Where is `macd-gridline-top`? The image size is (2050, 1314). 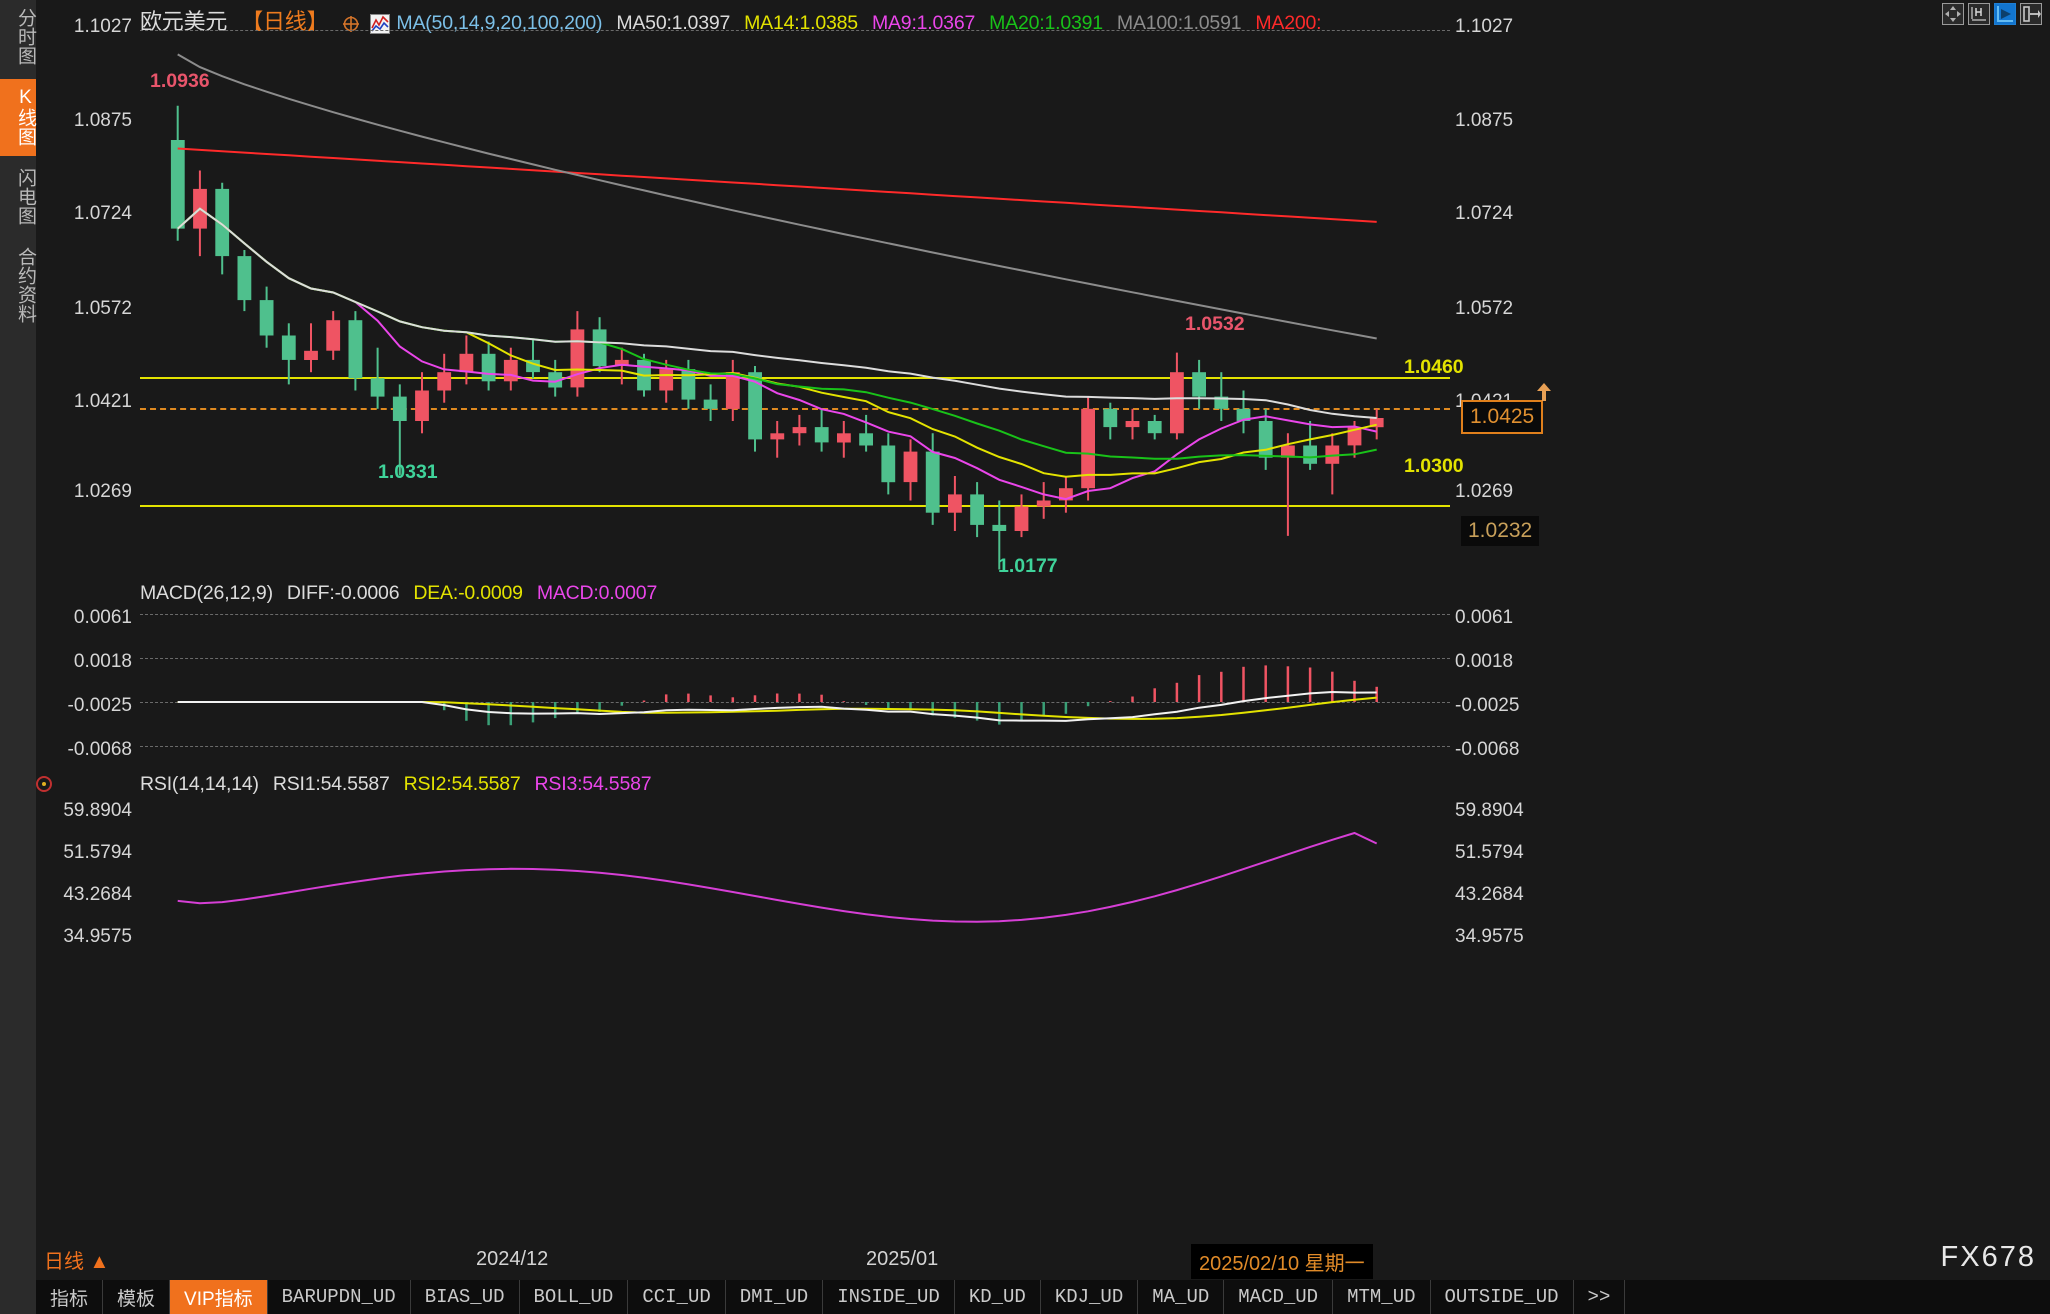
macd-gridline-top is located at coordinates (795, 614).